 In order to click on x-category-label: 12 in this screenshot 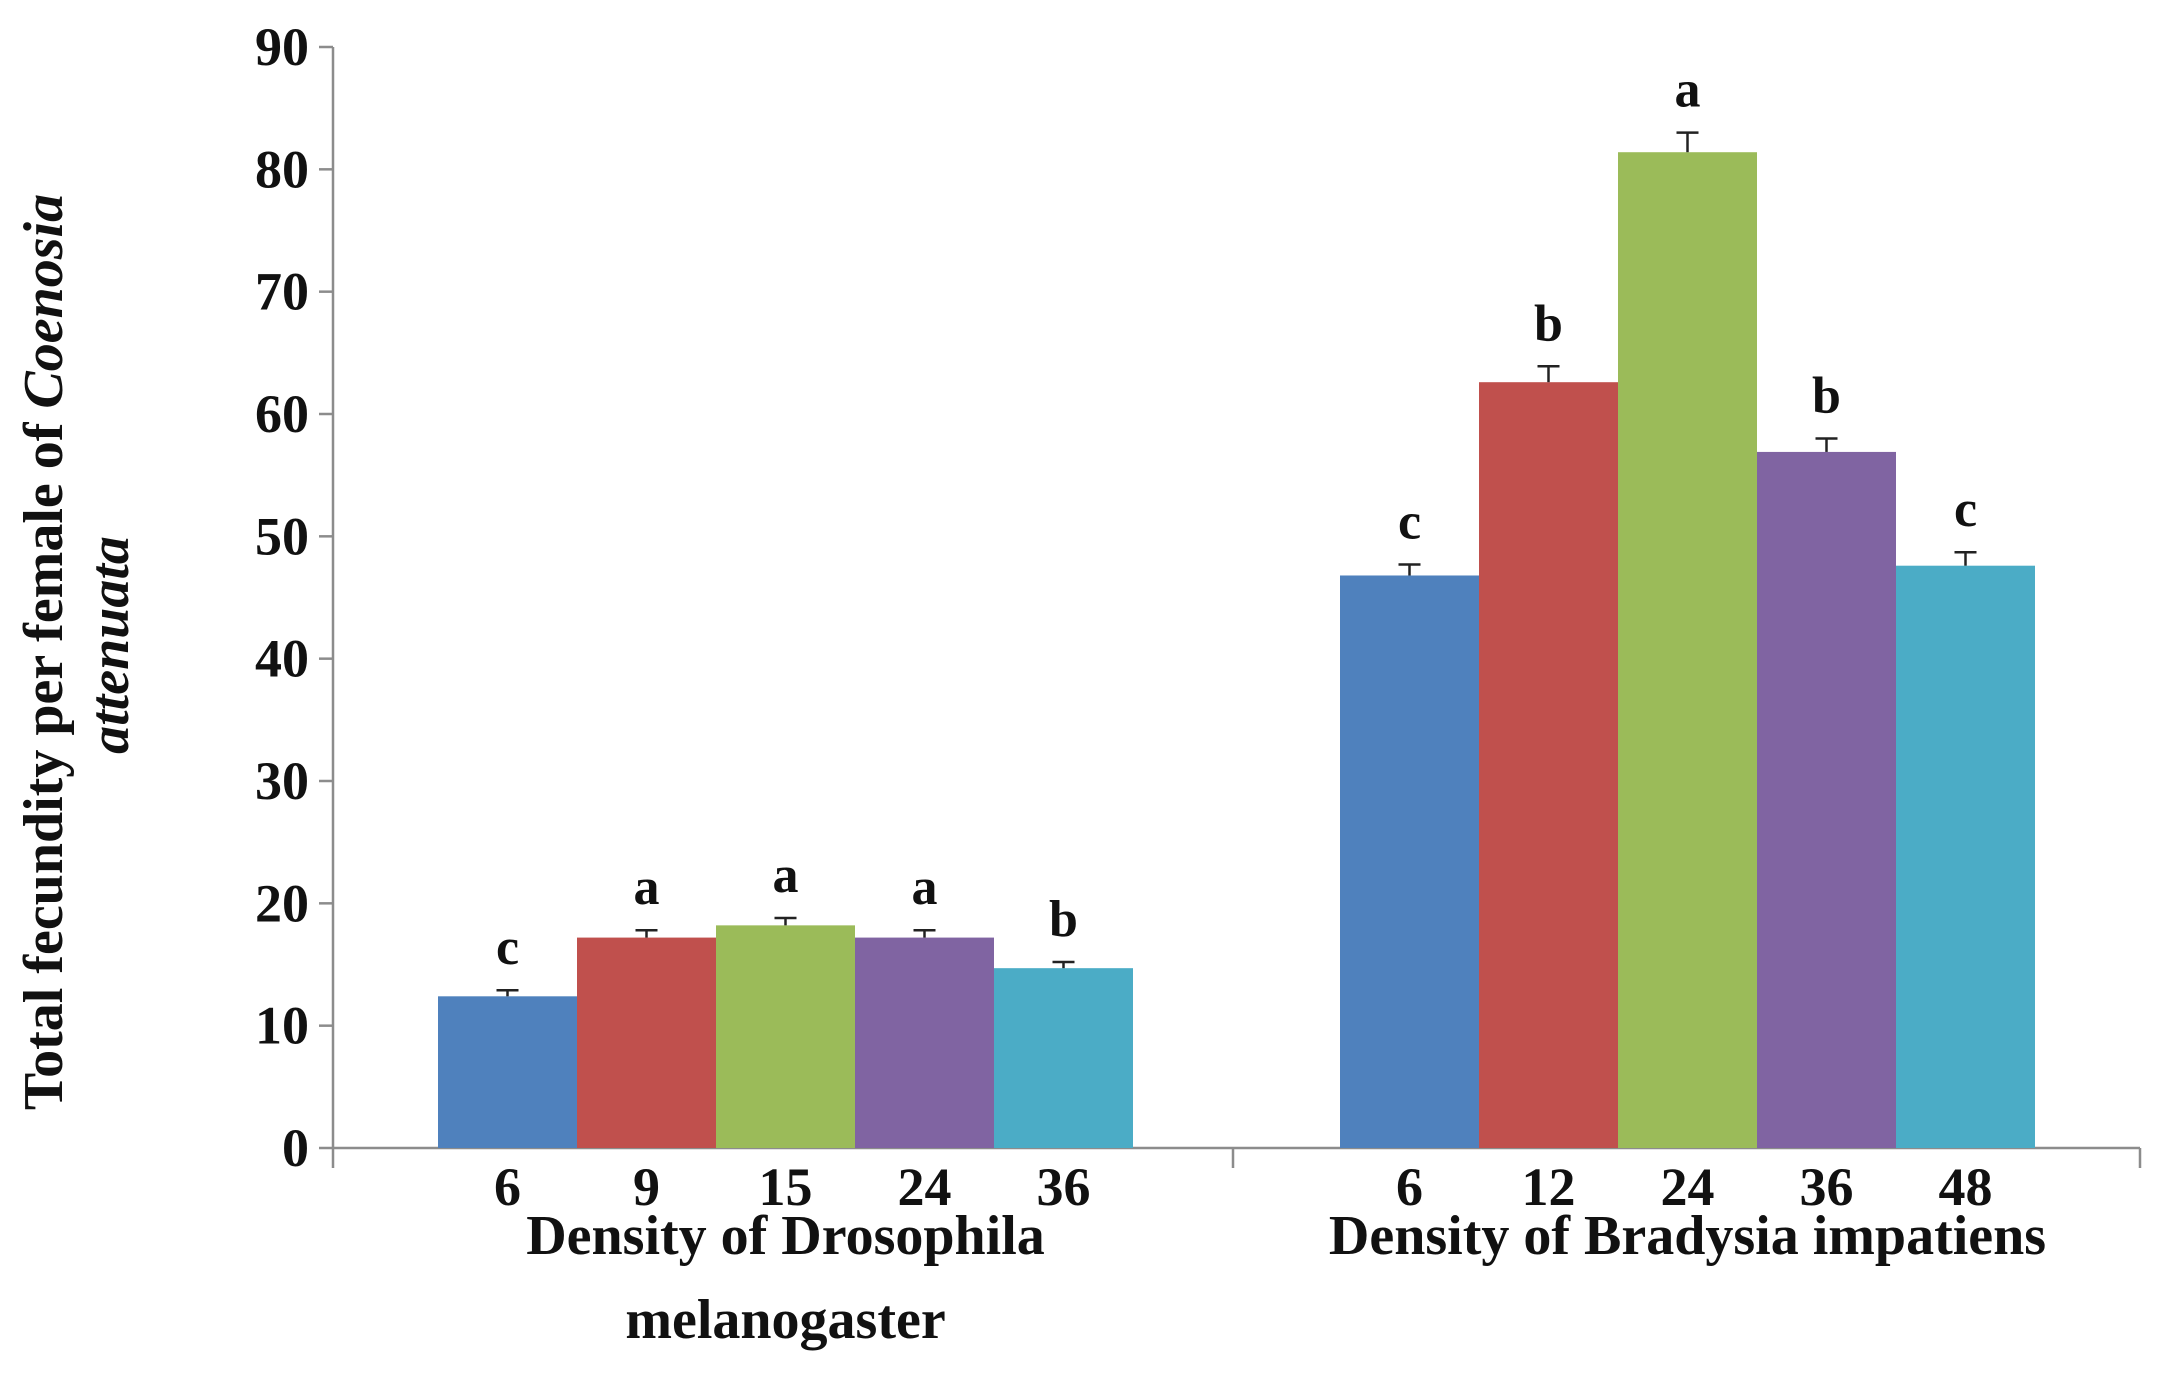, I will do `click(1549, 1187)`.